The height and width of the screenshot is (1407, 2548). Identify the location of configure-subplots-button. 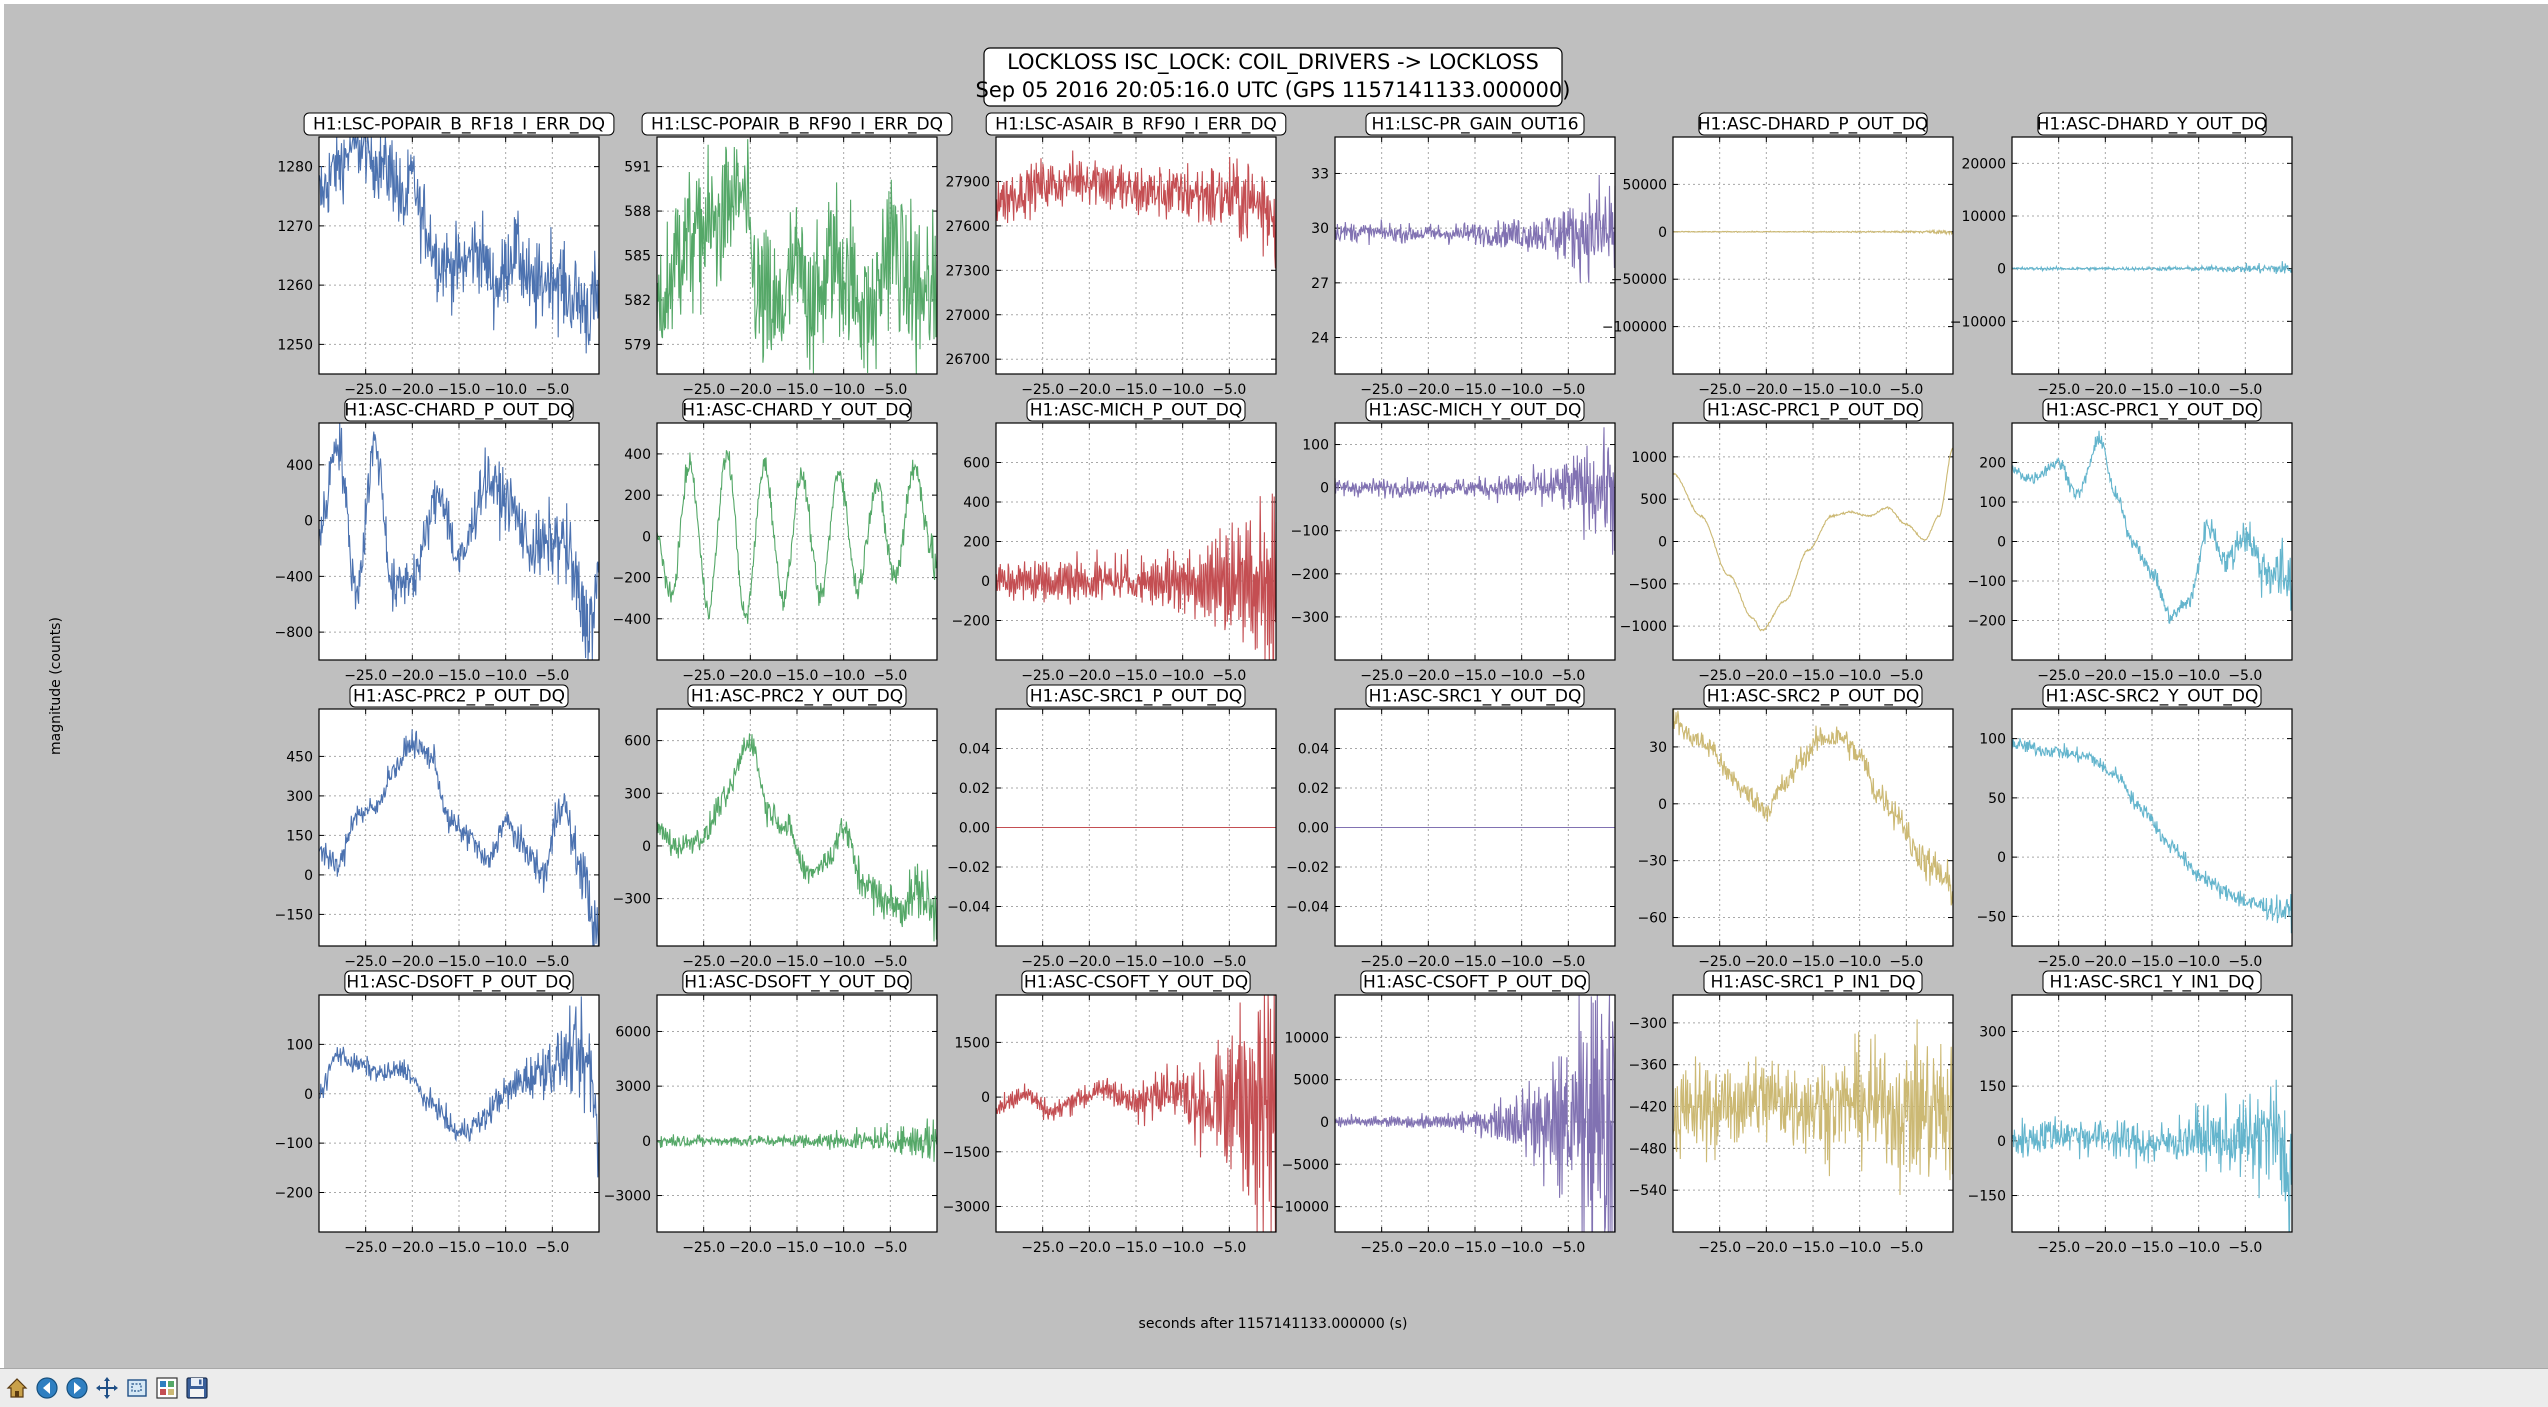
(167, 1388).